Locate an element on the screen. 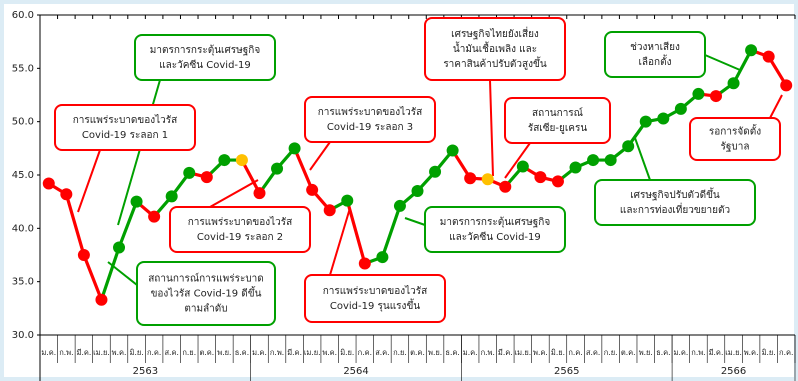 The image size is (798, 381). y-tick-label: 55.0 is located at coordinates (23, 68).